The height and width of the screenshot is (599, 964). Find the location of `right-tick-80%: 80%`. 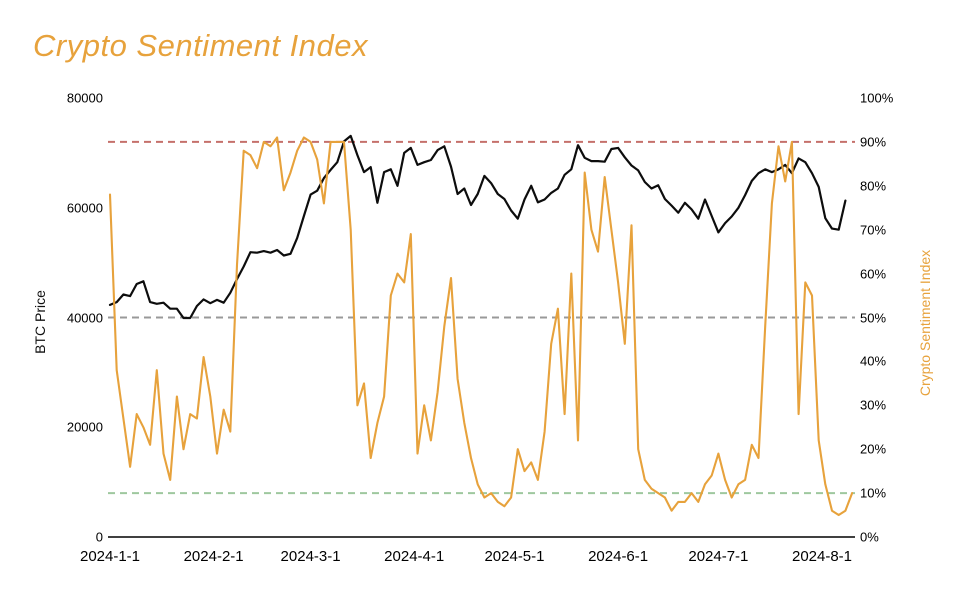

right-tick-80%: 80% is located at coordinates (873, 186).